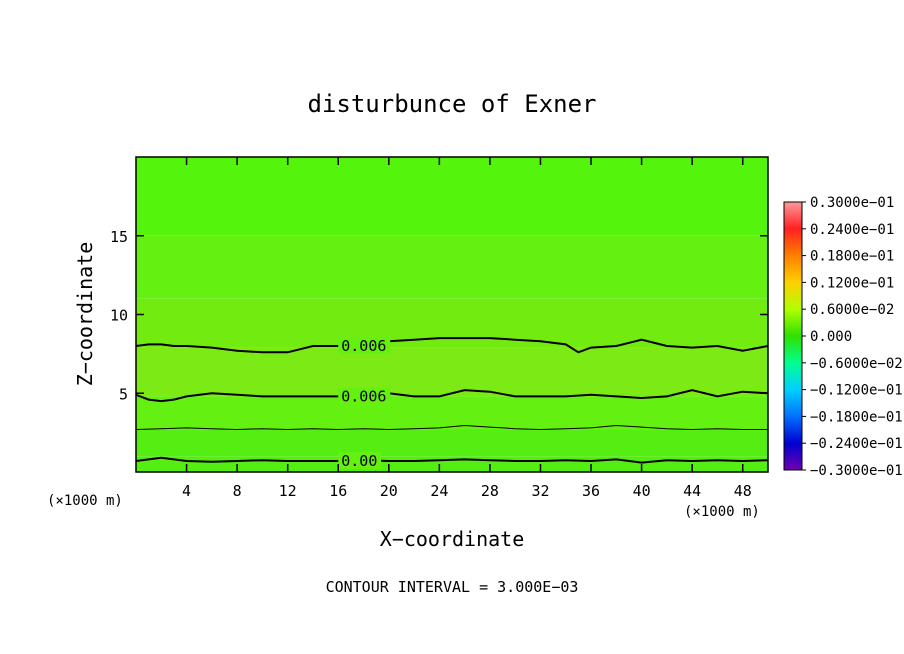  What do you see at coordinates (186, 491) in the screenshot?
I see `x-tick-label-4: 4` at bounding box center [186, 491].